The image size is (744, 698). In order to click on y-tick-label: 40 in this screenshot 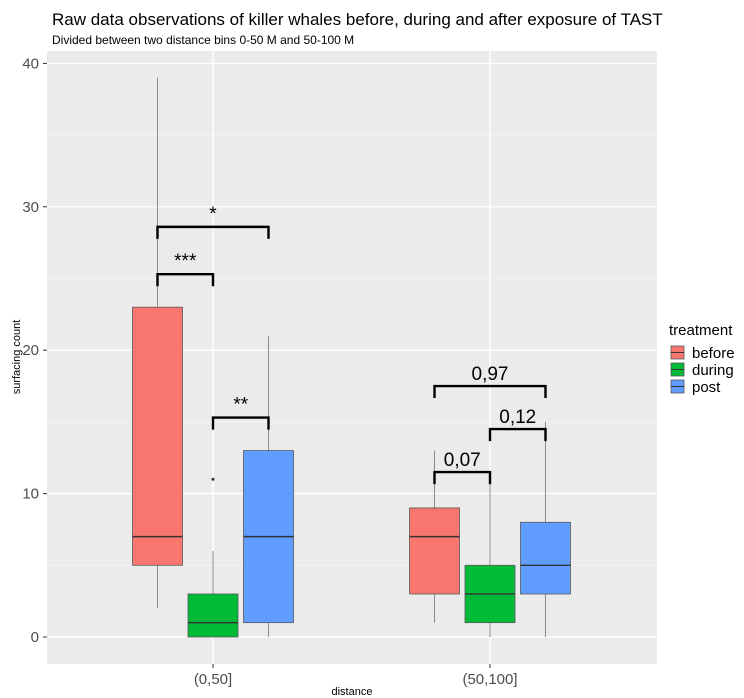, I will do `click(30, 63)`.